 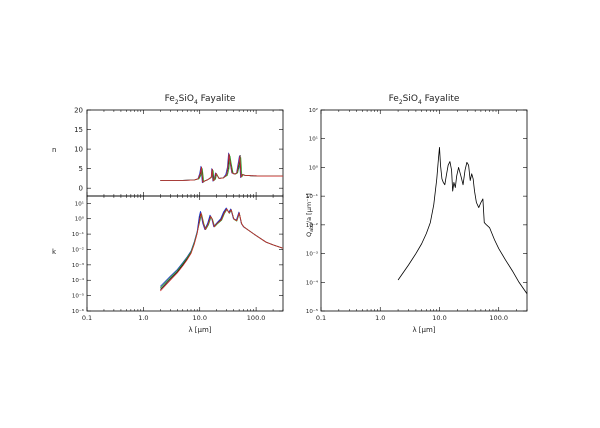 What do you see at coordinates (143, 318) in the screenshot?
I see `k-xtick-label: 1.0` at bounding box center [143, 318].